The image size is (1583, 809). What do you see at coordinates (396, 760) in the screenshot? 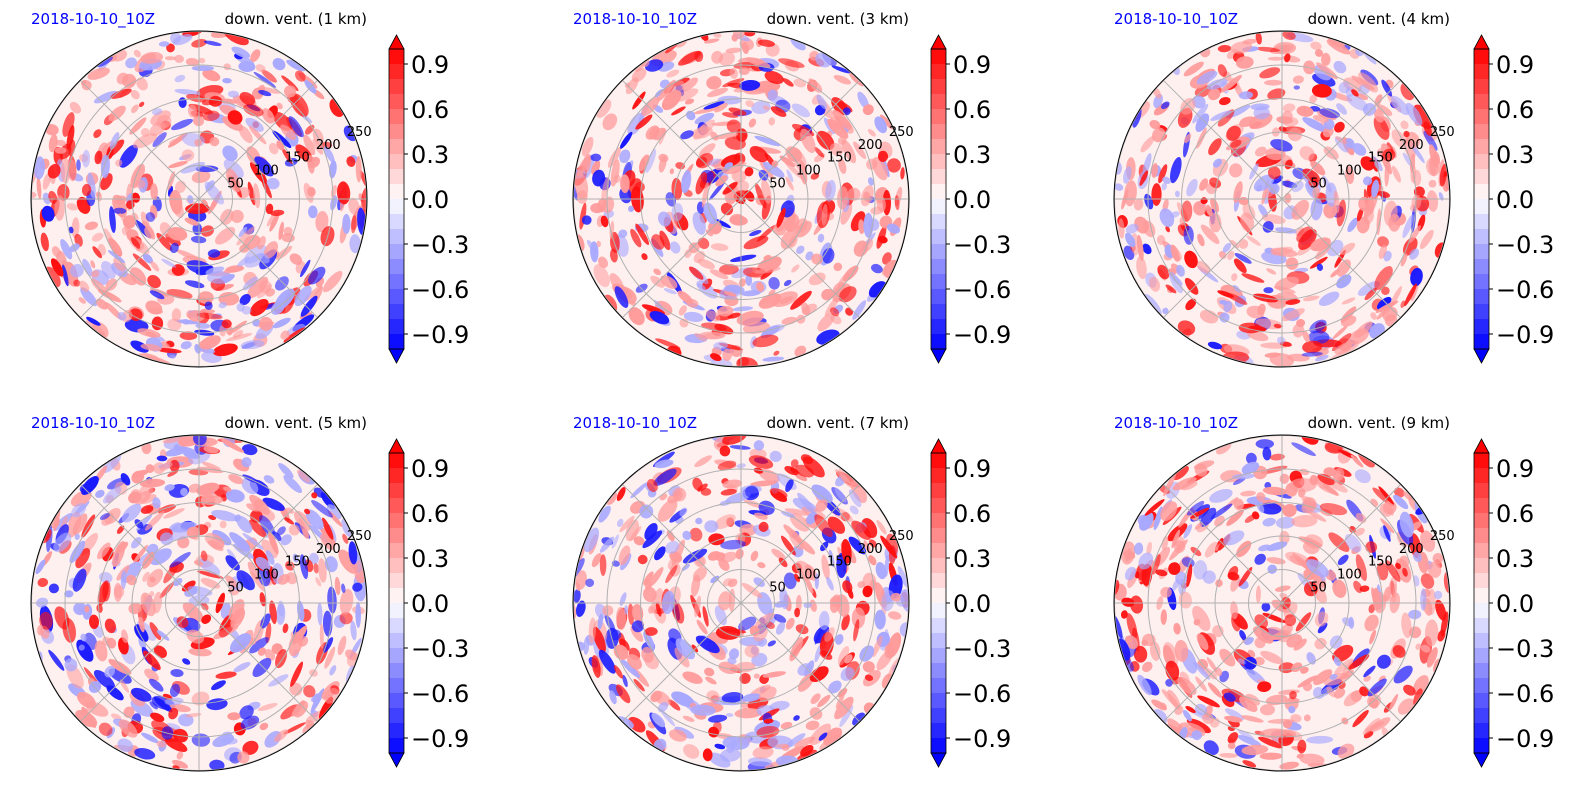
I see `colorbar-extend-min` at bounding box center [396, 760].